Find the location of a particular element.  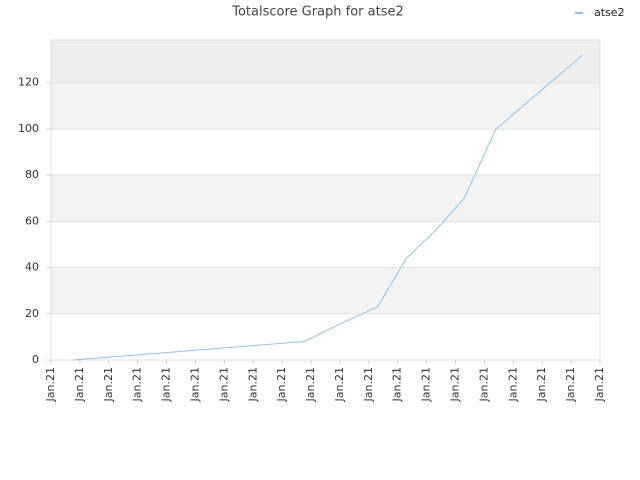

chart-title: Totalscore Graph for atse2 is located at coordinates (317, 12).